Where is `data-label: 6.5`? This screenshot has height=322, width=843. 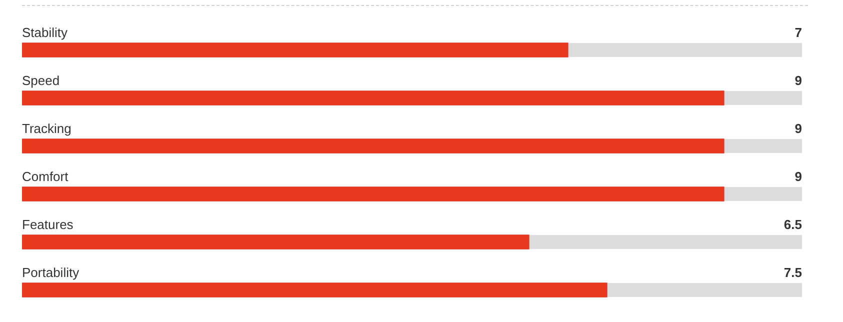
data-label: 6.5 is located at coordinates (793, 224).